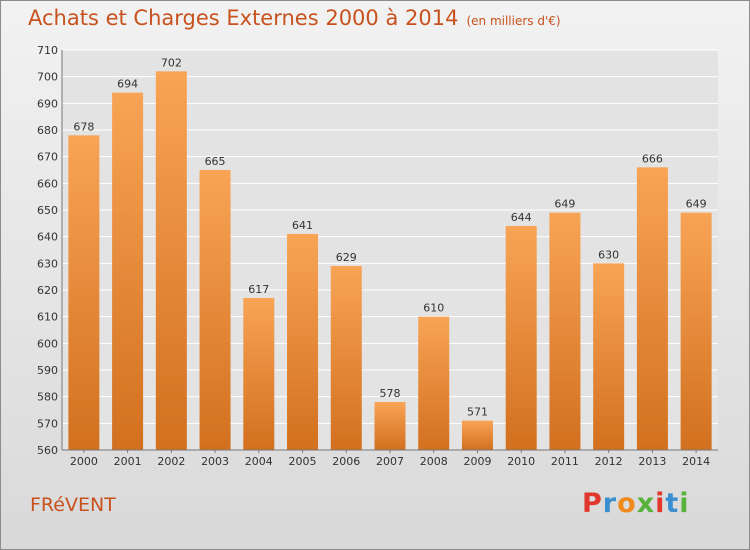 Image resolution: width=750 pixels, height=550 pixels. What do you see at coordinates (390, 393) in the screenshot?
I see `data-label: 578` at bounding box center [390, 393].